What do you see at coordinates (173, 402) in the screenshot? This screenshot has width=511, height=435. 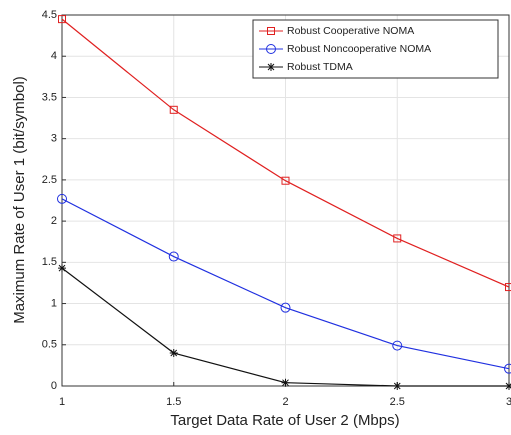 I see `x-tick-label: 1.5` at bounding box center [173, 402].